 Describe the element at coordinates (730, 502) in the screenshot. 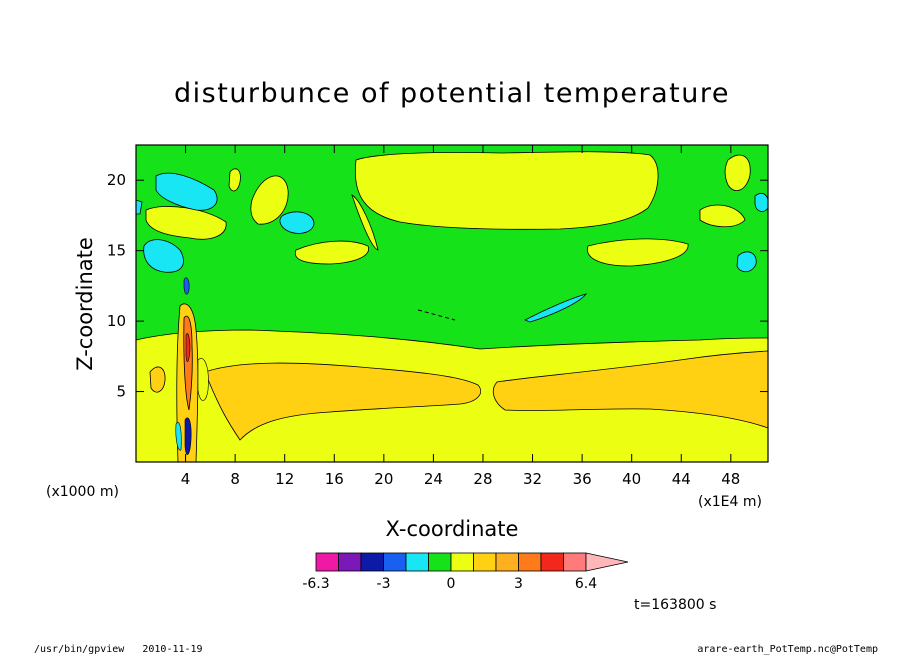

I see `x-unit-label: (x1E4 m)` at that location.